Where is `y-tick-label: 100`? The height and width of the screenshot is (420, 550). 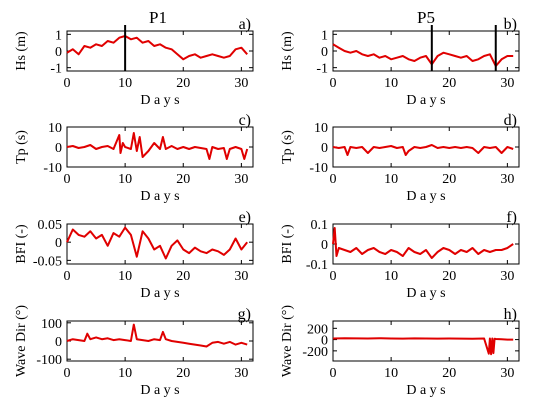
y-tick-label: 100 is located at coordinates (51, 324).